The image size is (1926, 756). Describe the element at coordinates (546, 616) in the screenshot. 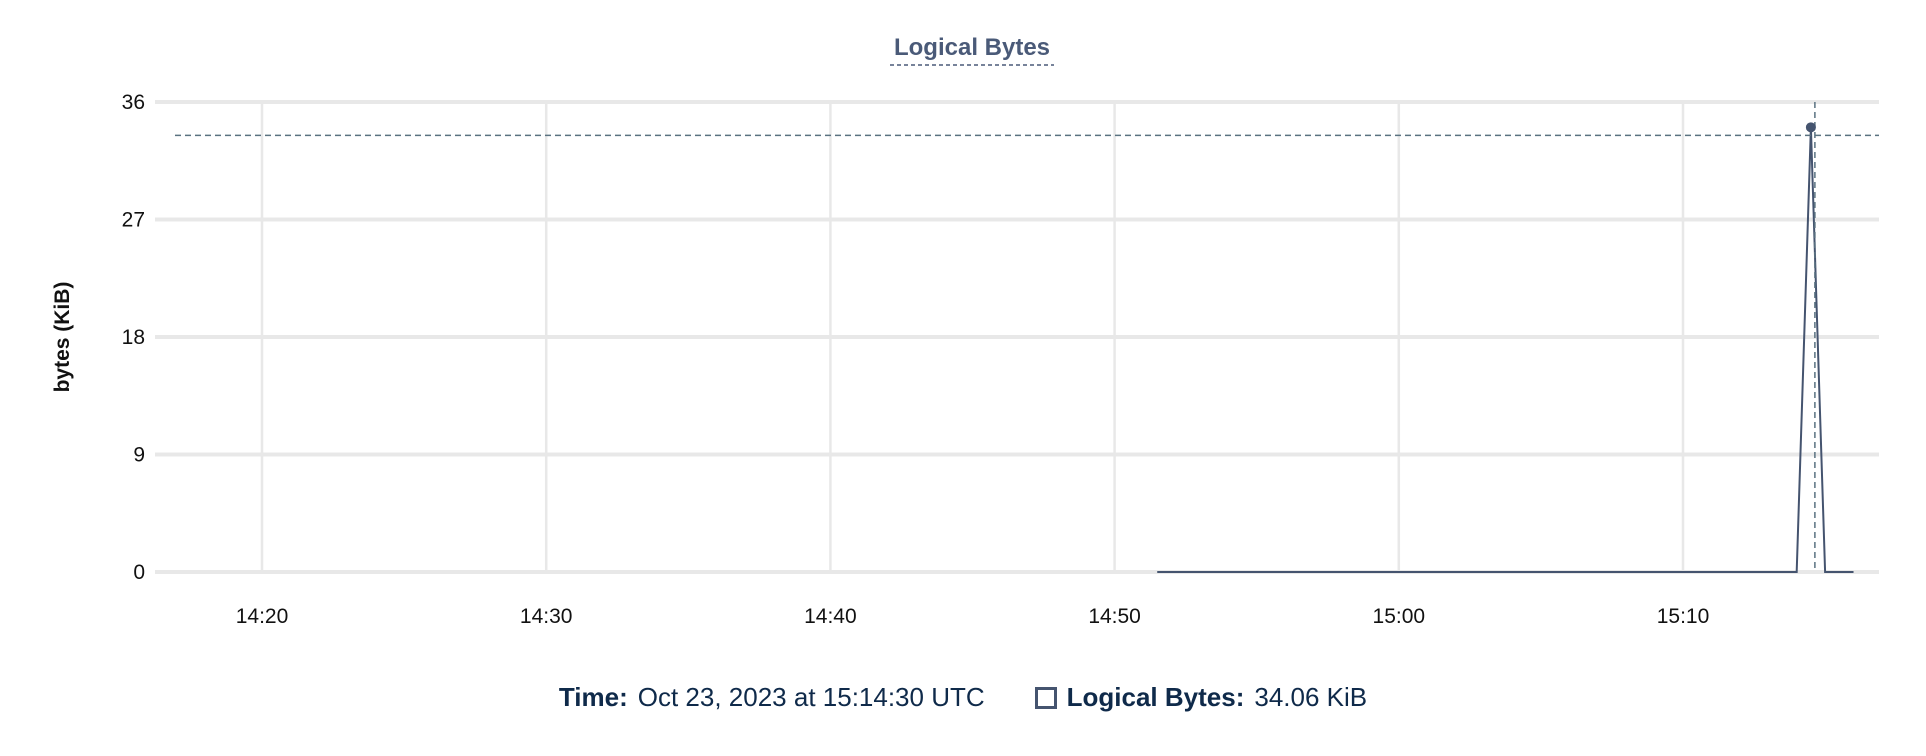

I see `x-tick-label: 14:30` at that location.